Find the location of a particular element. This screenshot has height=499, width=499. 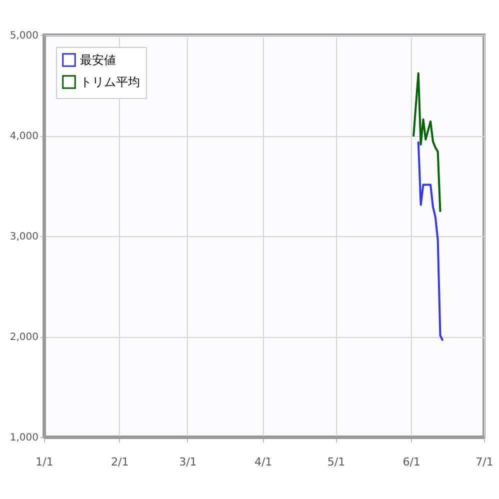

x-tick-label: 6/1 is located at coordinates (411, 462).